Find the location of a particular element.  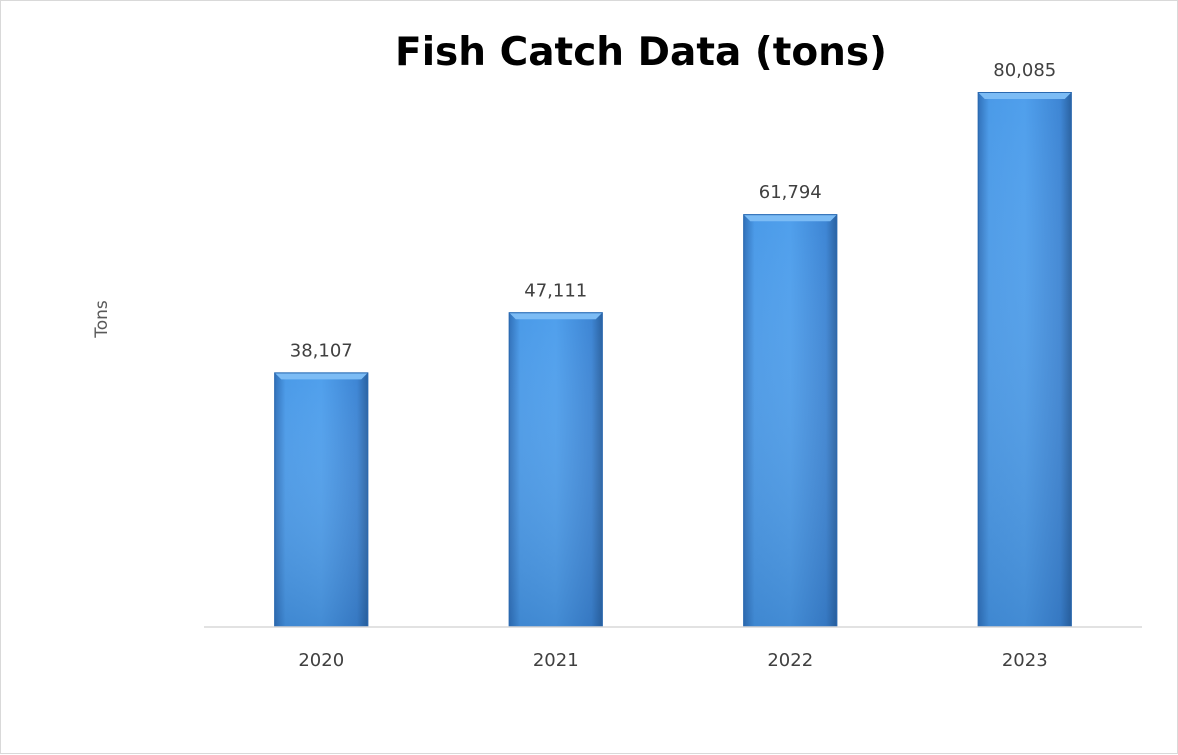

x-tick-label-2021: 2021 is located at coordinates (556, 660).